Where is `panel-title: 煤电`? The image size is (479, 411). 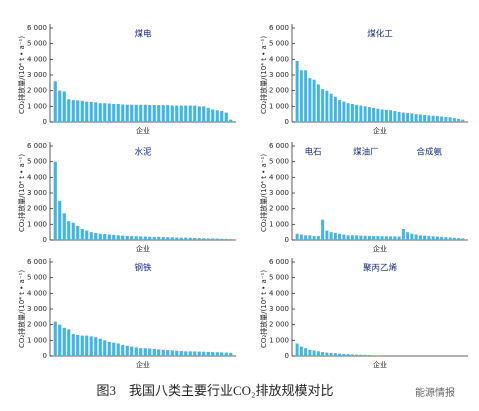
panel-title: 煤电 is located at coordinates (143, 34).